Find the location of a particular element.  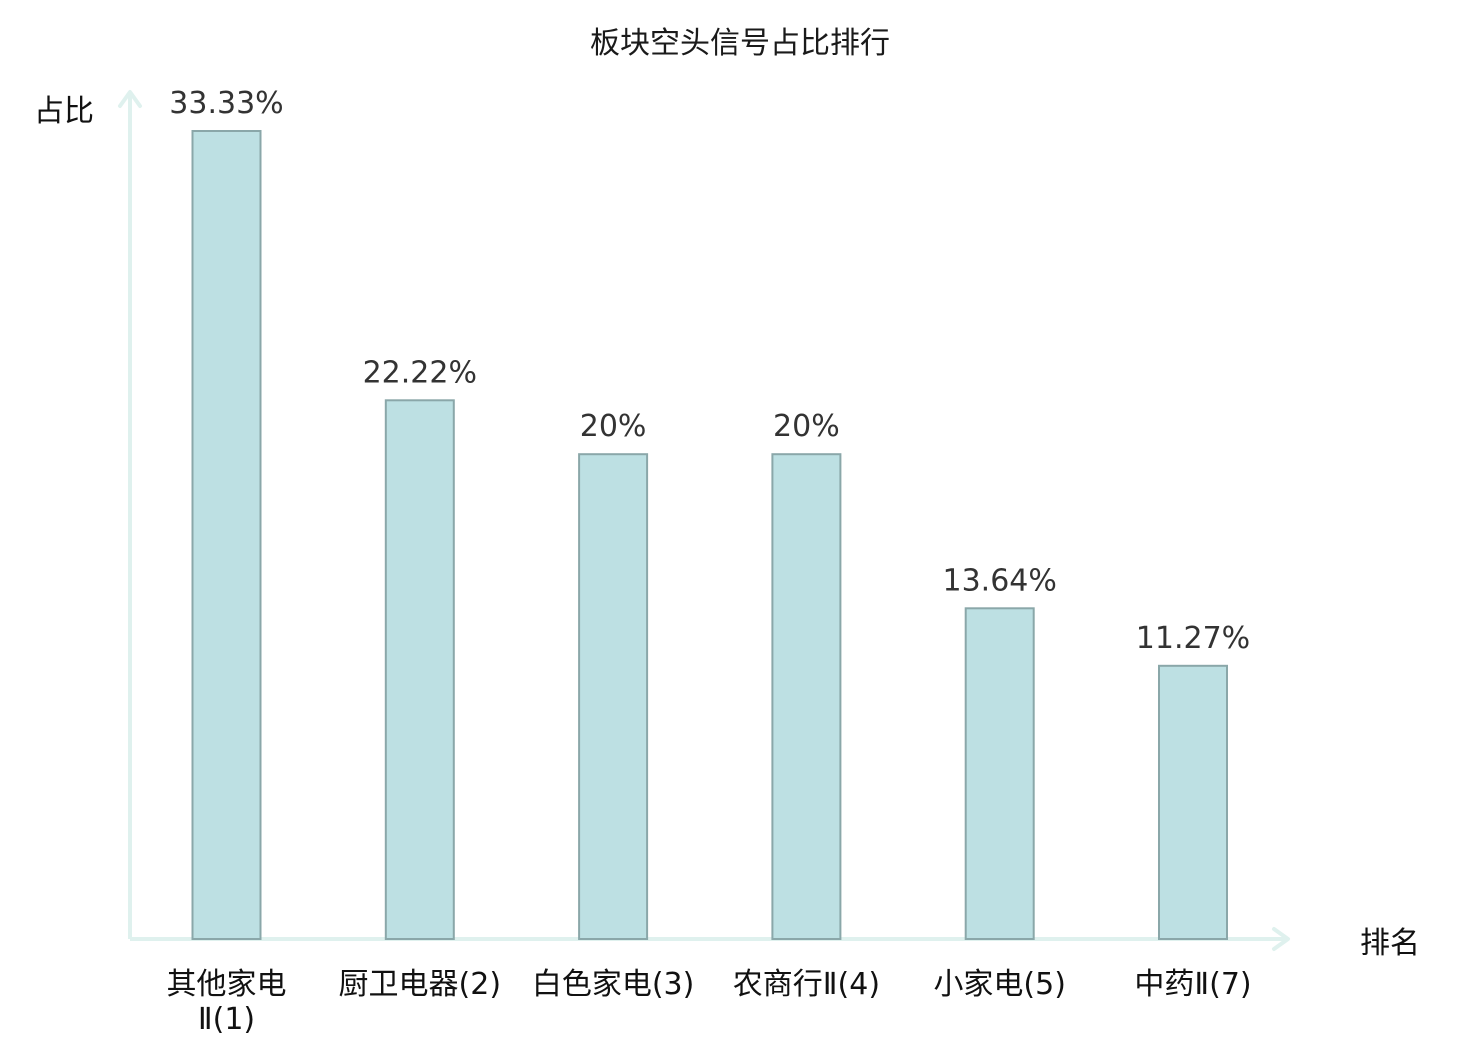

chart-title: 板块空头信号占比排行 is located at coordinates (740, 43).